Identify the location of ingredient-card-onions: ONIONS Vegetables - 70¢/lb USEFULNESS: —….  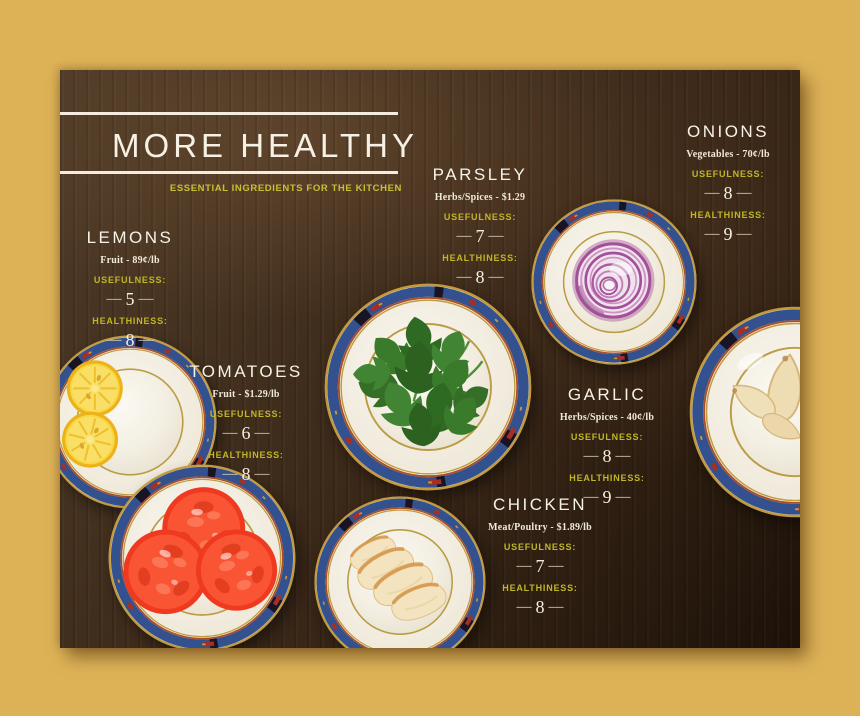
(727, 186).